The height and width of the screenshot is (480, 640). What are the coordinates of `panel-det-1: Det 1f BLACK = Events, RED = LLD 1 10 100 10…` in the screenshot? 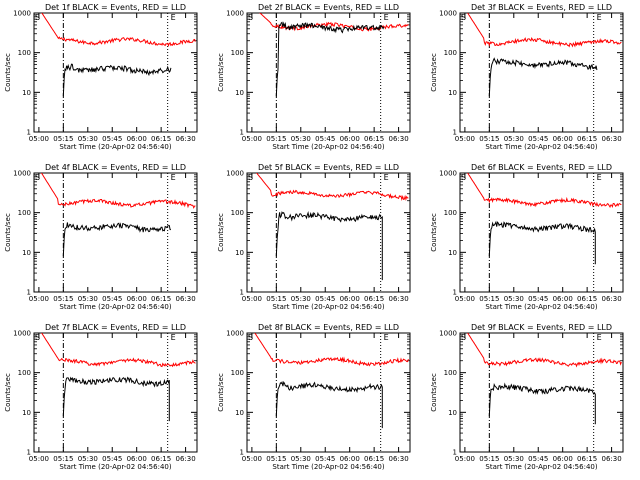 It's located at (101, 77).